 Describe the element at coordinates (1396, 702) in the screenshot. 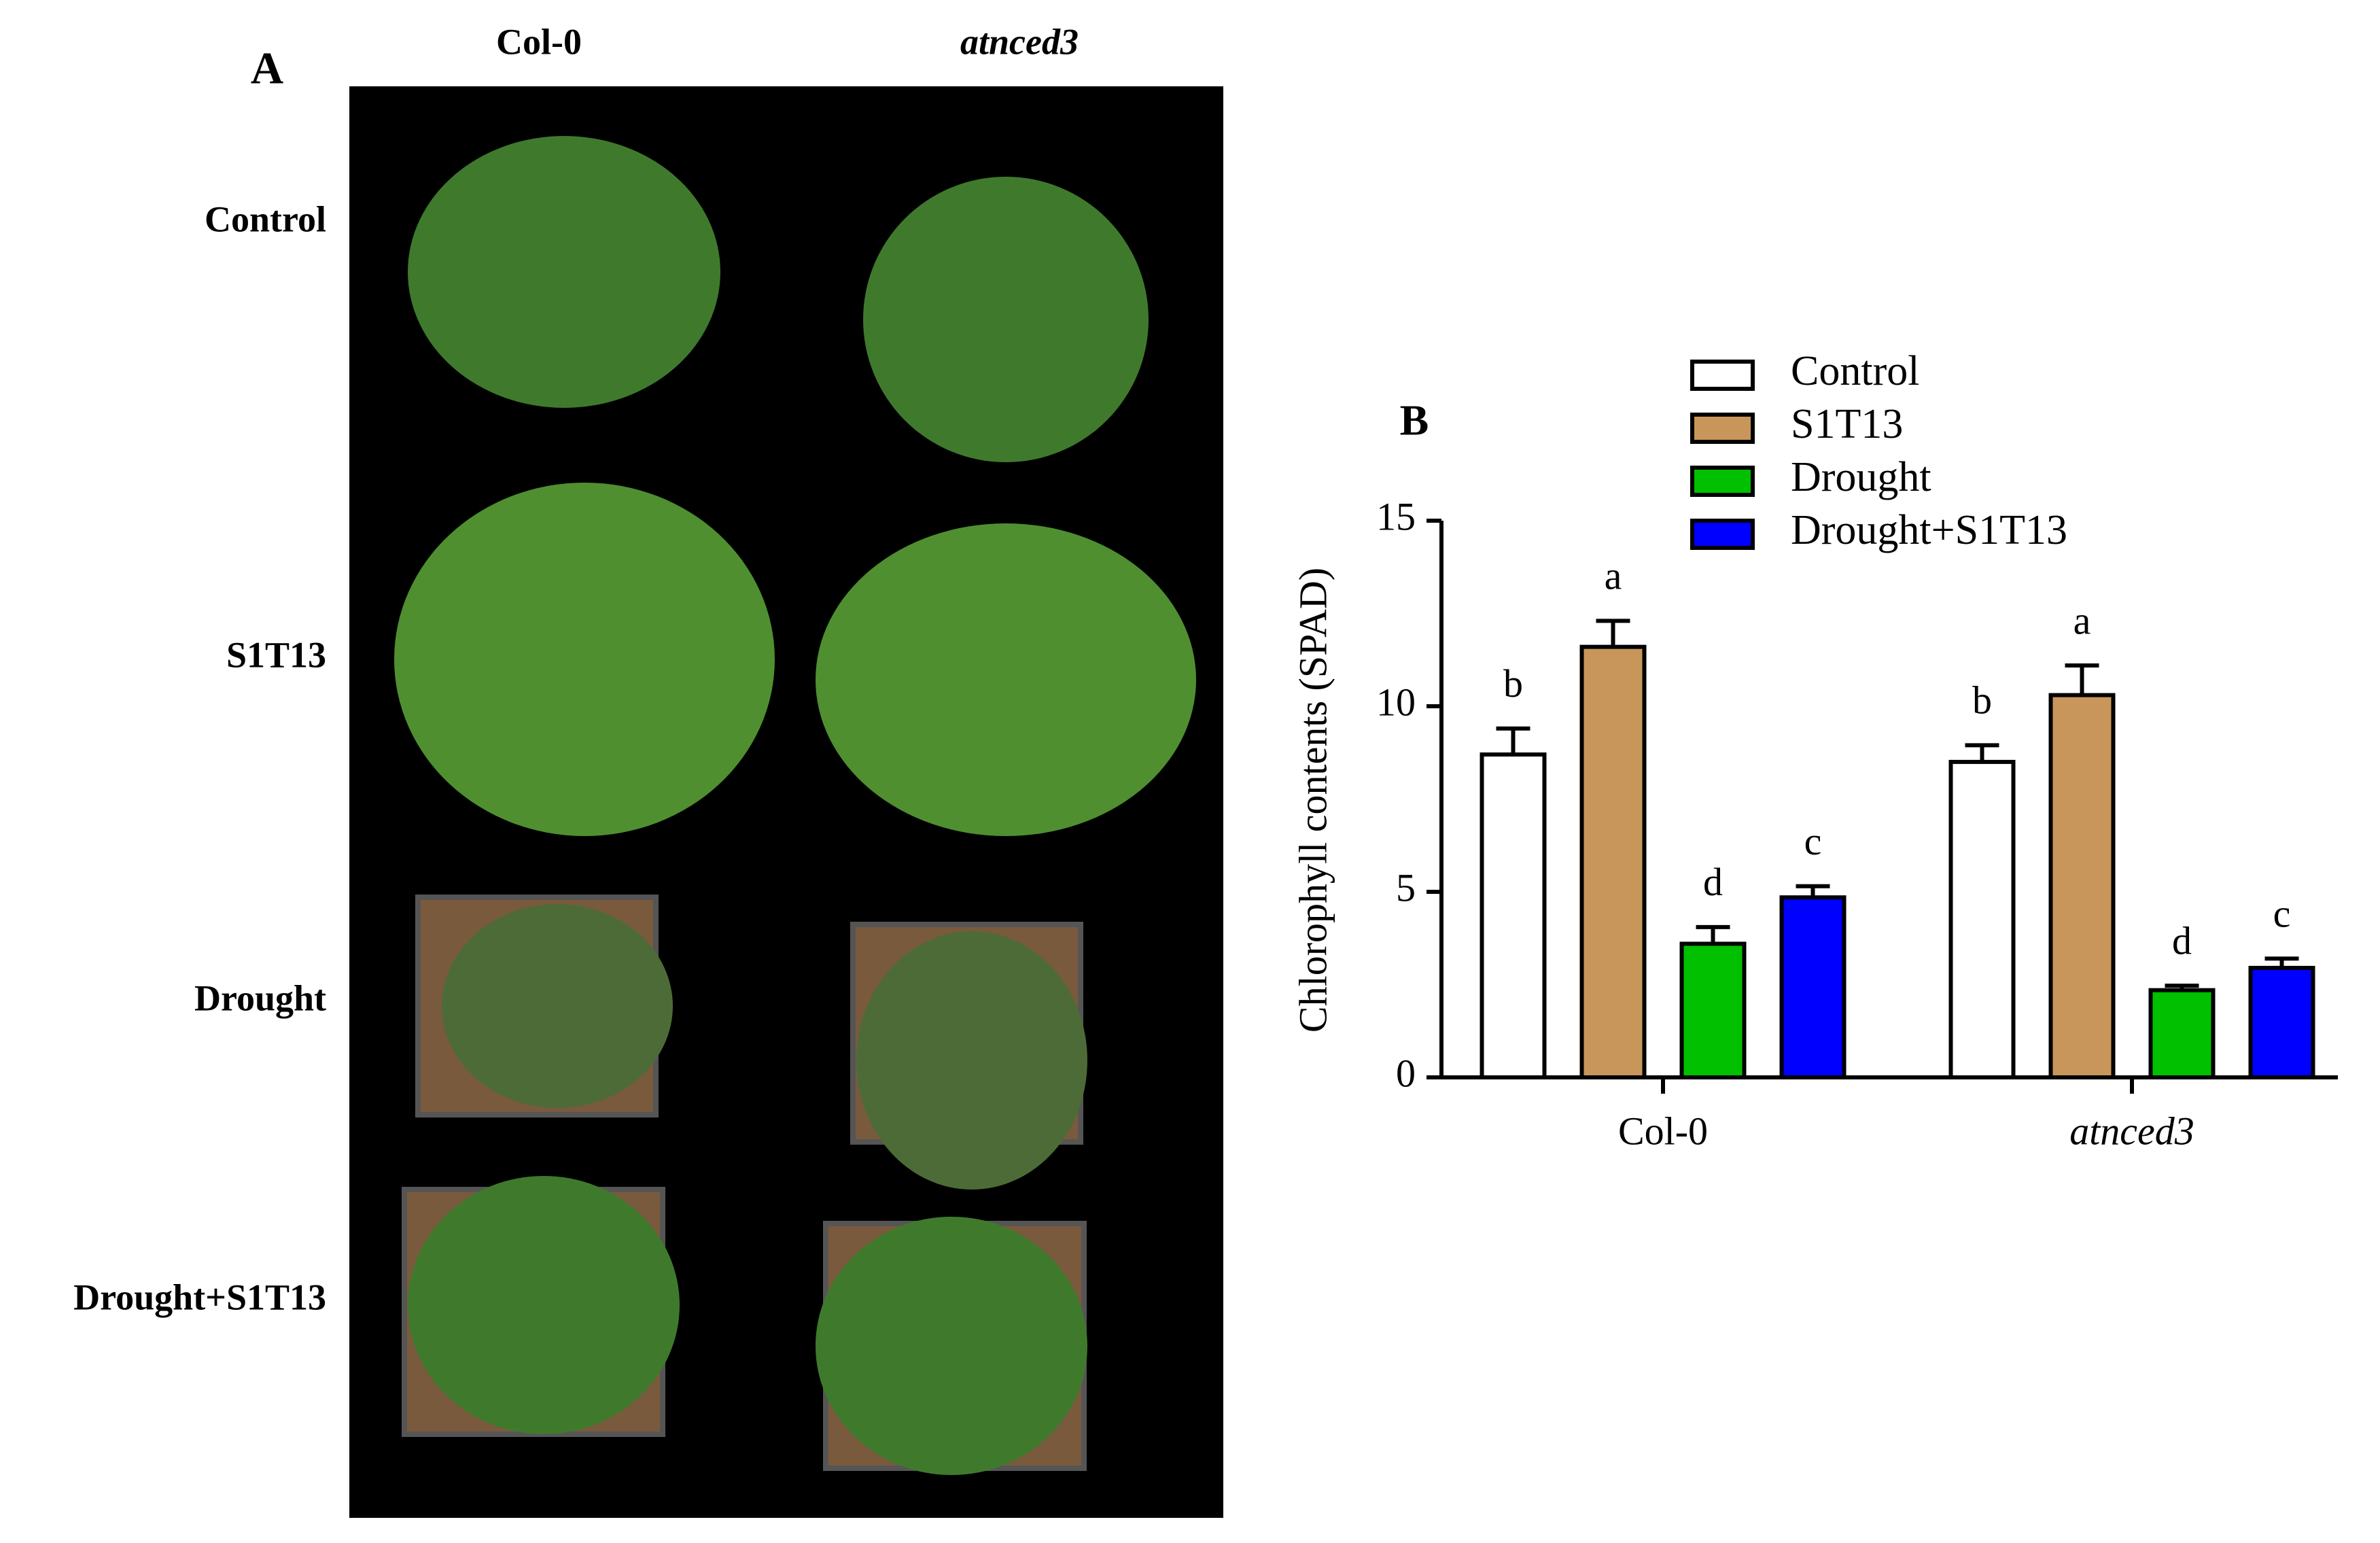

I see `y-tick-label: 10` at that location.